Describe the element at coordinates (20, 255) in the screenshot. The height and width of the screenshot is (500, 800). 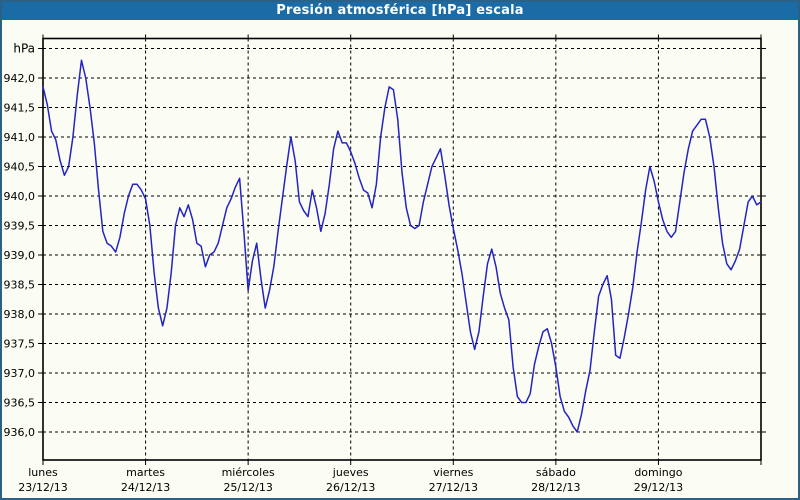
I see `y-tick-label: 939,0` at that location.